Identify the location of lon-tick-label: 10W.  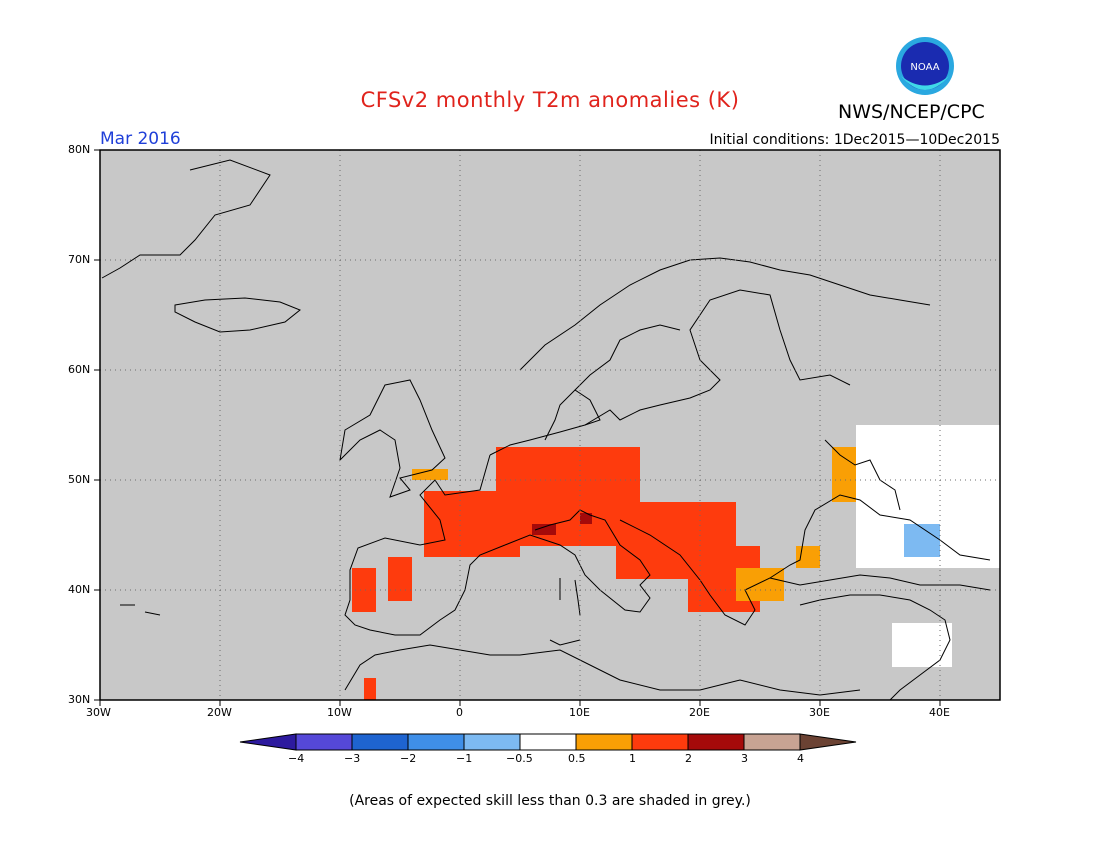
(339, 712).